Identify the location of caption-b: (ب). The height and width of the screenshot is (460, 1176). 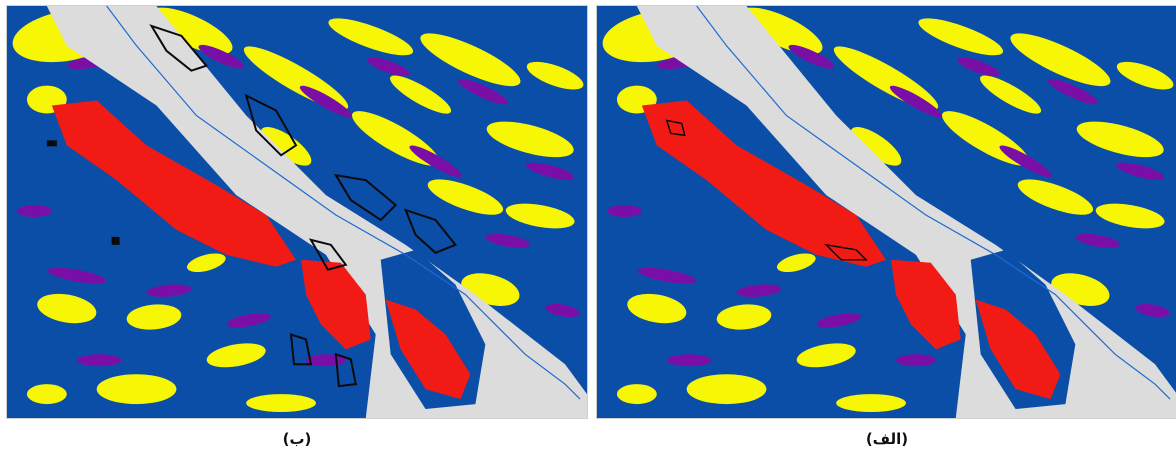
(297, 439).